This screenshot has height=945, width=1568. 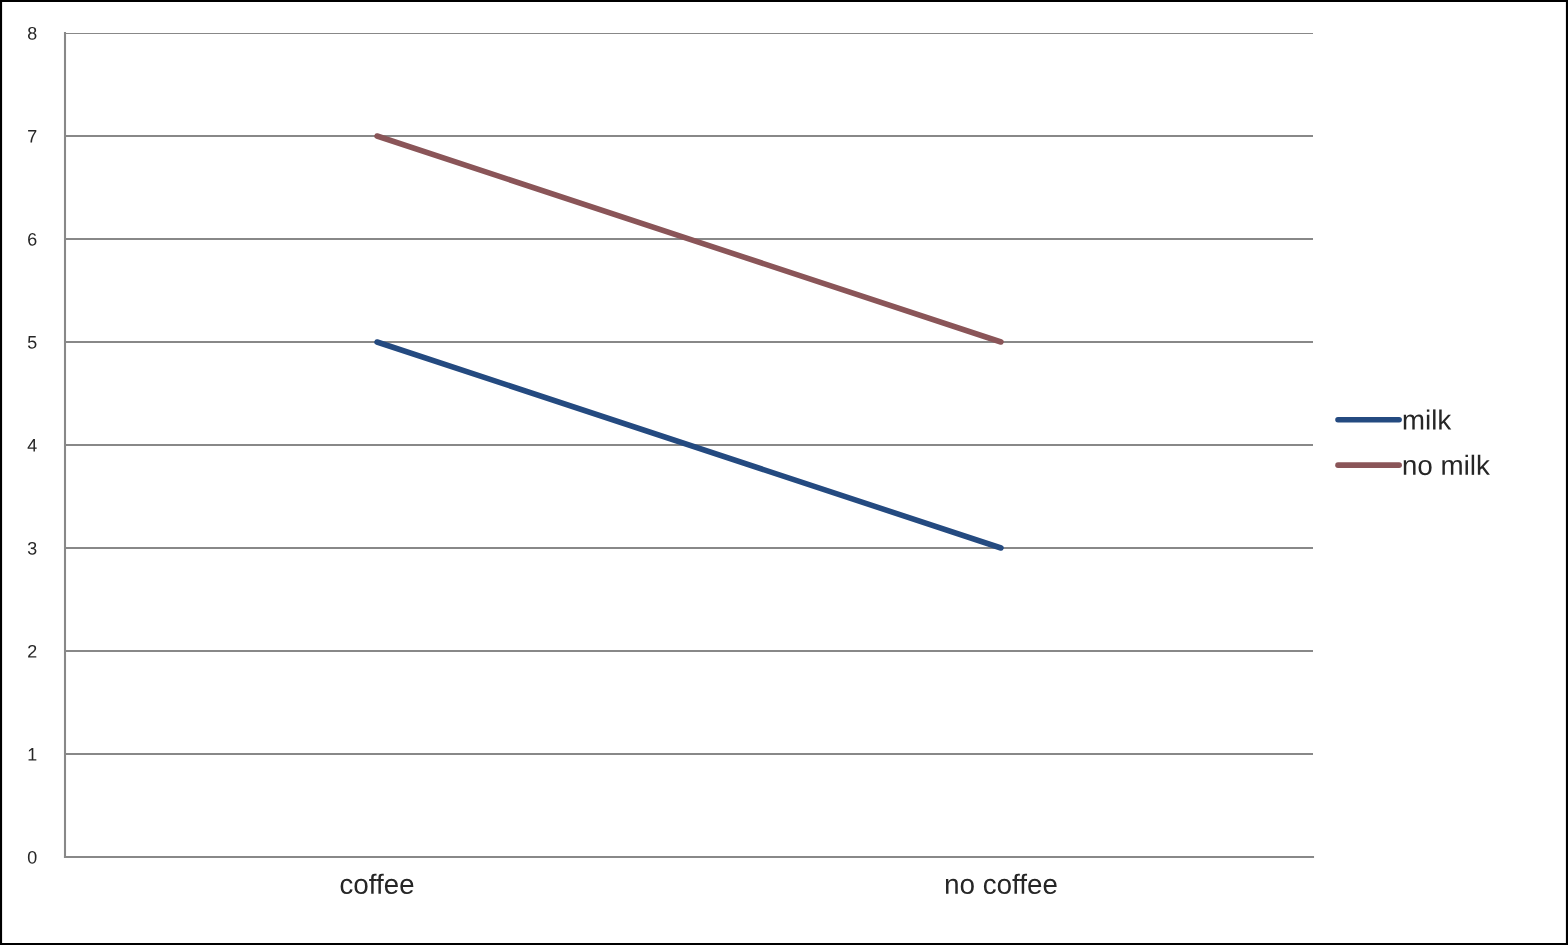 I want to click on x-tick-label: coffee, so click(x=377, y=884).